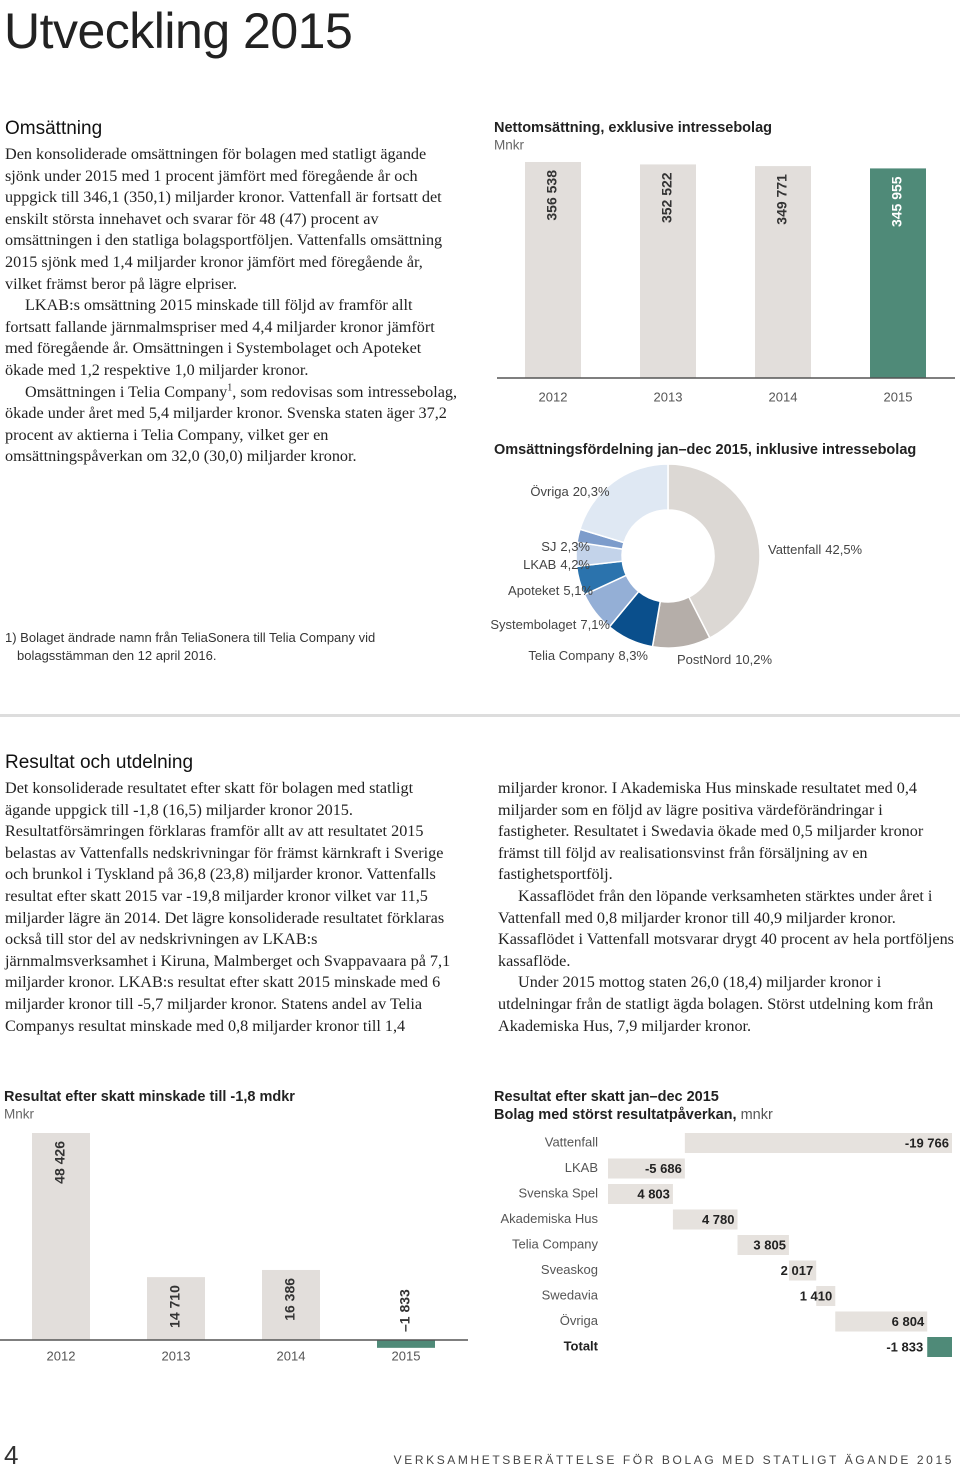 The width and height of the screenshot is (960, 1471). Describe the element at coordinates (757, 1115) in the screenshot. I see `unit: mnkr` at that location.